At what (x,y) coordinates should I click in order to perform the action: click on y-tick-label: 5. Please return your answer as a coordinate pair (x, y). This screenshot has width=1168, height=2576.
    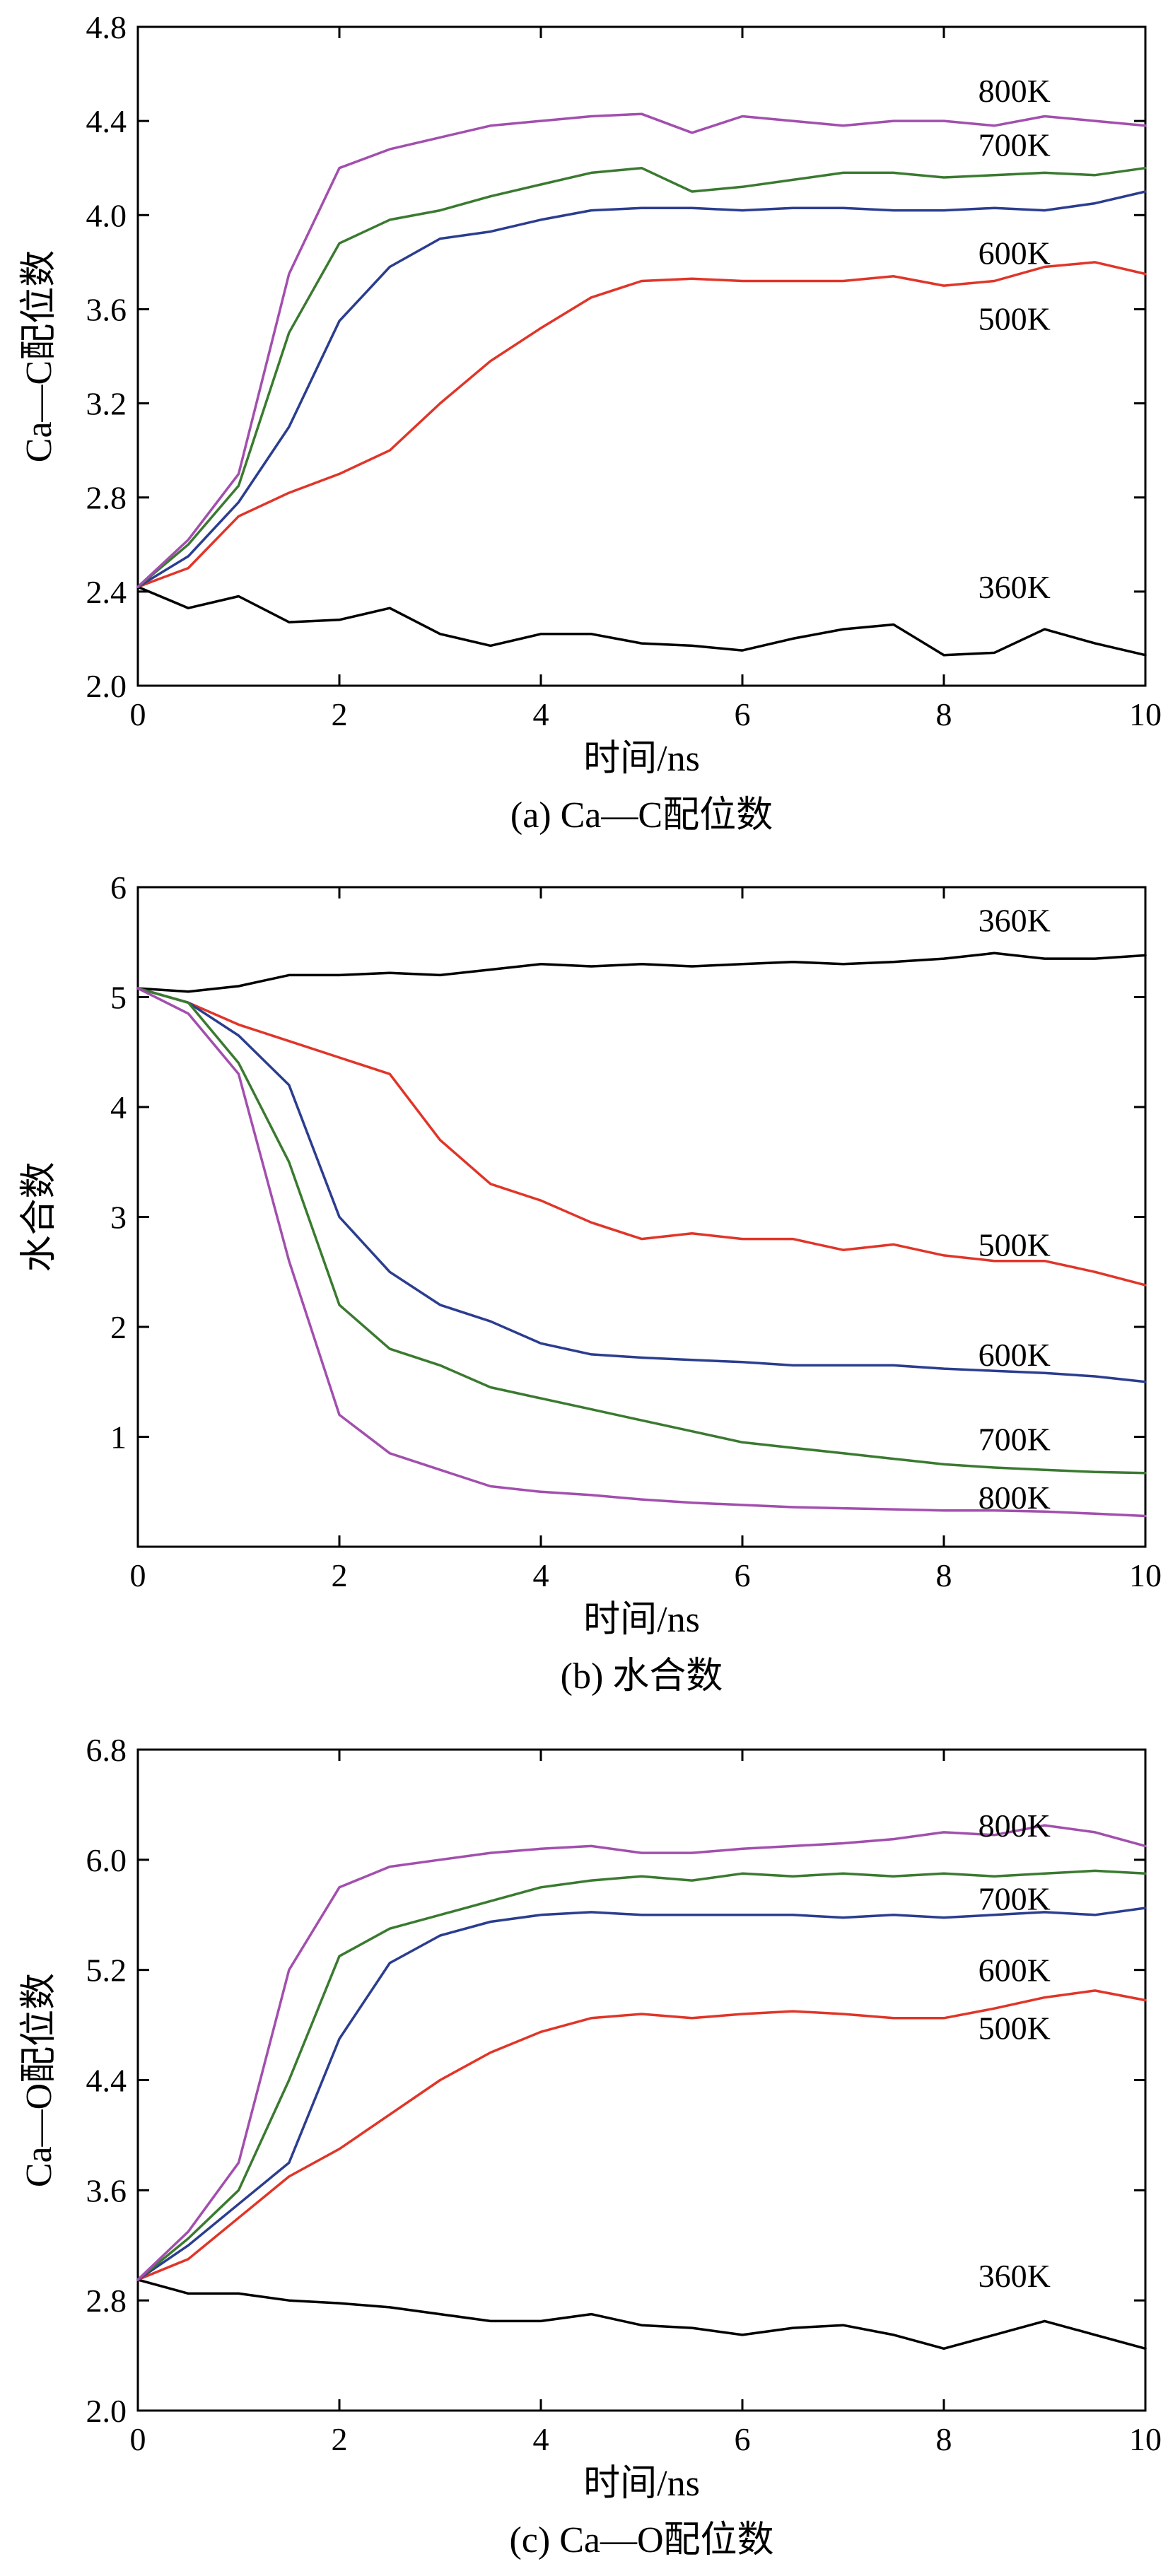
    Looking at the image, I should click on (118, 998).